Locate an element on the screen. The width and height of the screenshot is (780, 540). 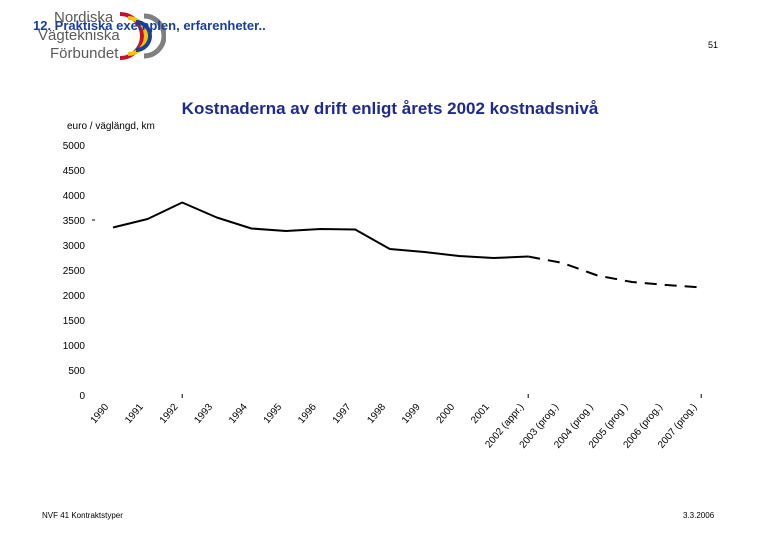
x-tick-label: 1992 is located at coordinates (169, 414).